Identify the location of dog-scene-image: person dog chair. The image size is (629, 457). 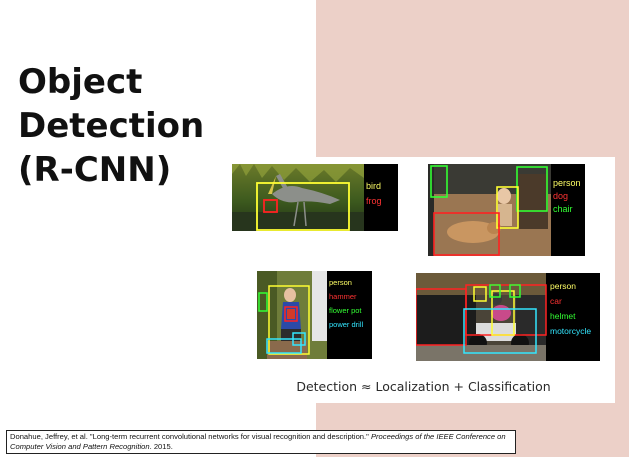
(506, 210).